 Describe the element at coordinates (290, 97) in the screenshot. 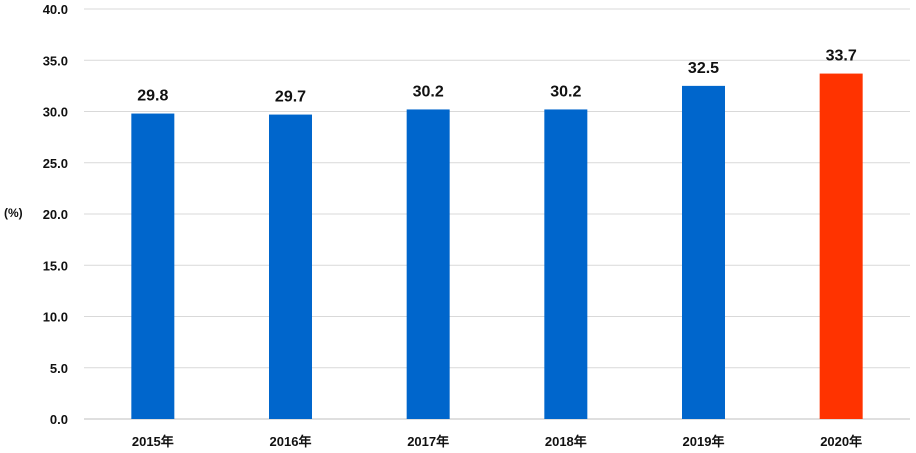

I see `data-label: 29.7` at that location.